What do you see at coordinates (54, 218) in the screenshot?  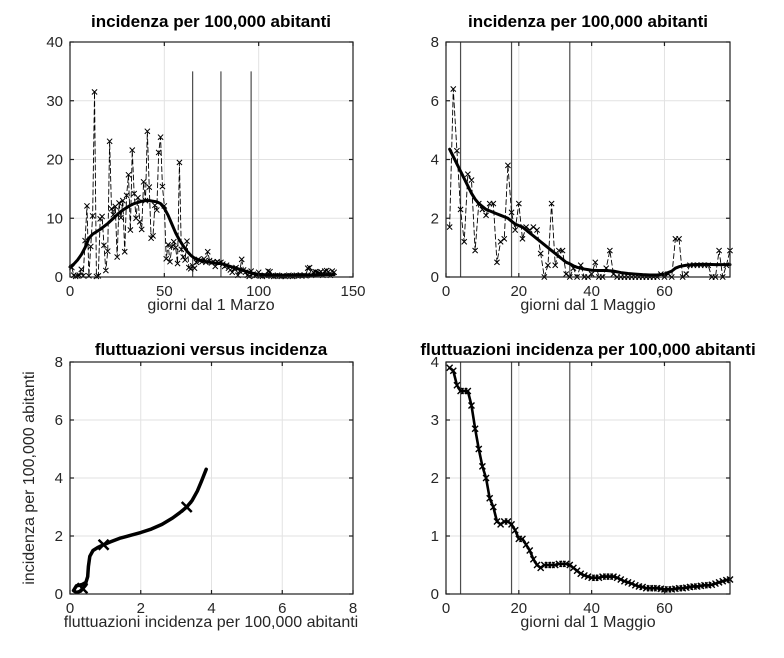 I see `y-tick-label: 10` at bounding box center [54, 218].